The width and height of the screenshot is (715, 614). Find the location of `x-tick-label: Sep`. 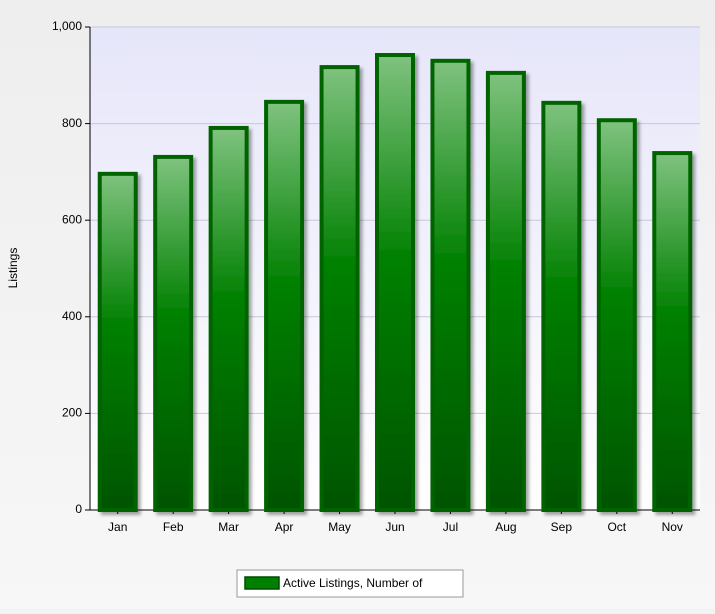

x-tick-label: Sep is located at coordinates (562, 527).